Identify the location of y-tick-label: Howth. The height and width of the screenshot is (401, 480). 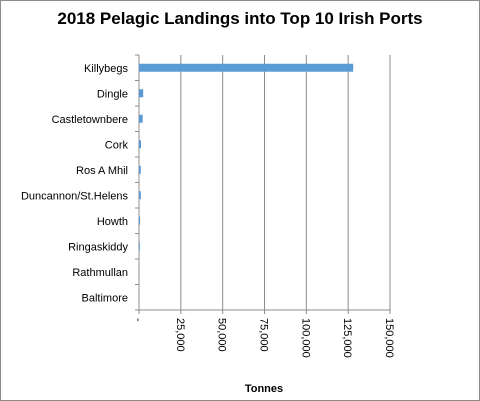
(112, 222).